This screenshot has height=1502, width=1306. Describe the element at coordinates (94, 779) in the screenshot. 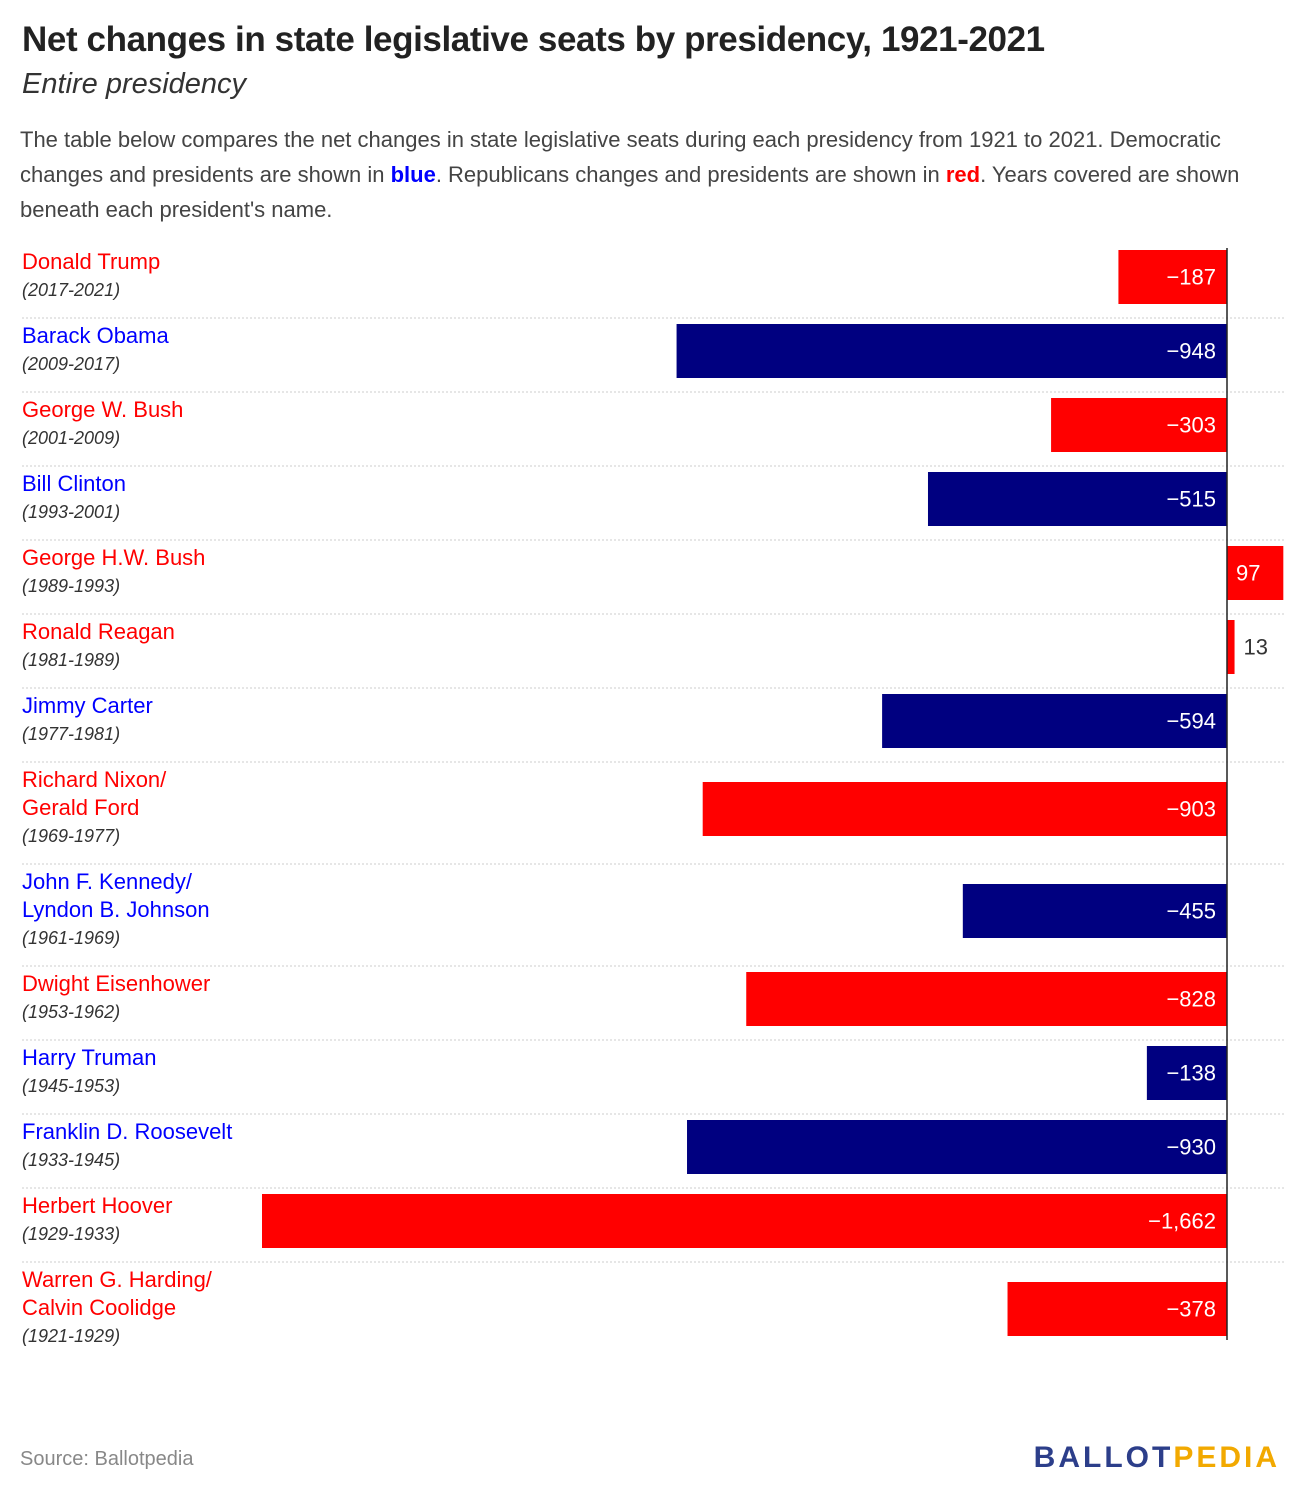

I see `president-name: Richard Nixon/` at that location.